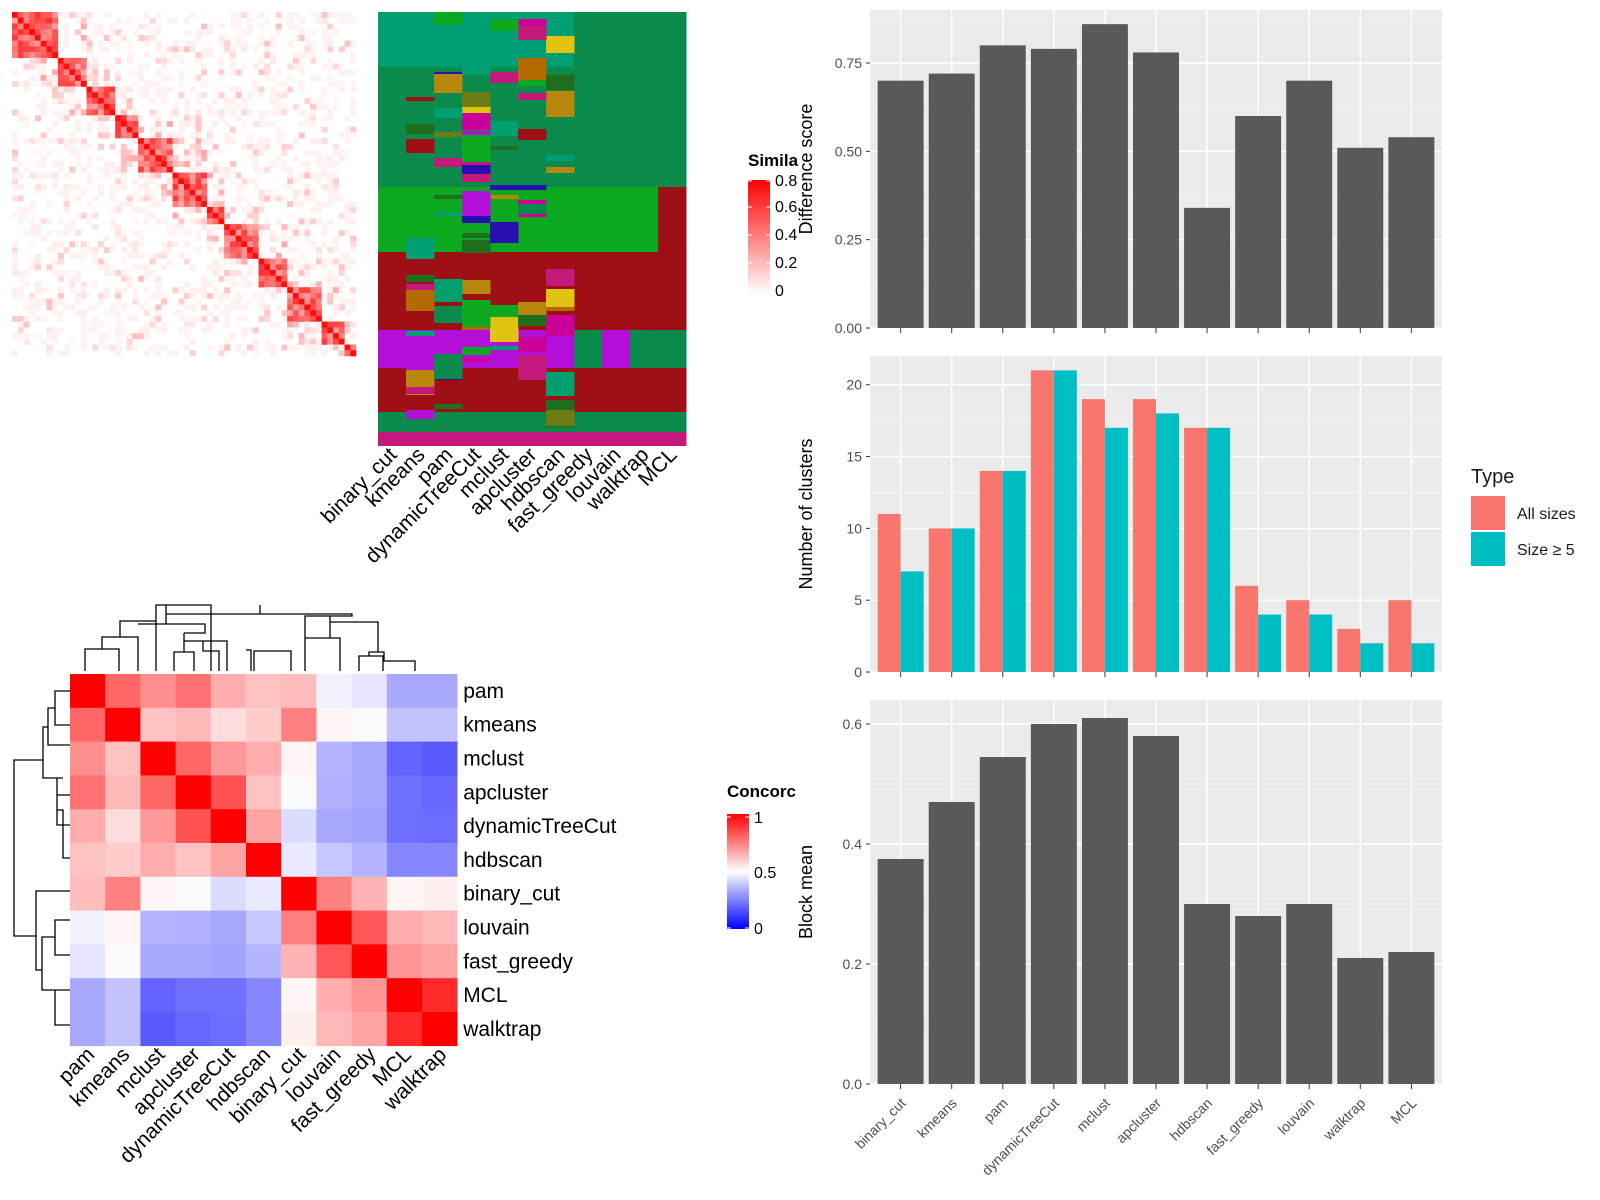 Image resolution: width=1600 pixels, height=1200 pixels. I want to click on concordance-legend-tick: 0.5, so click(765, 873).